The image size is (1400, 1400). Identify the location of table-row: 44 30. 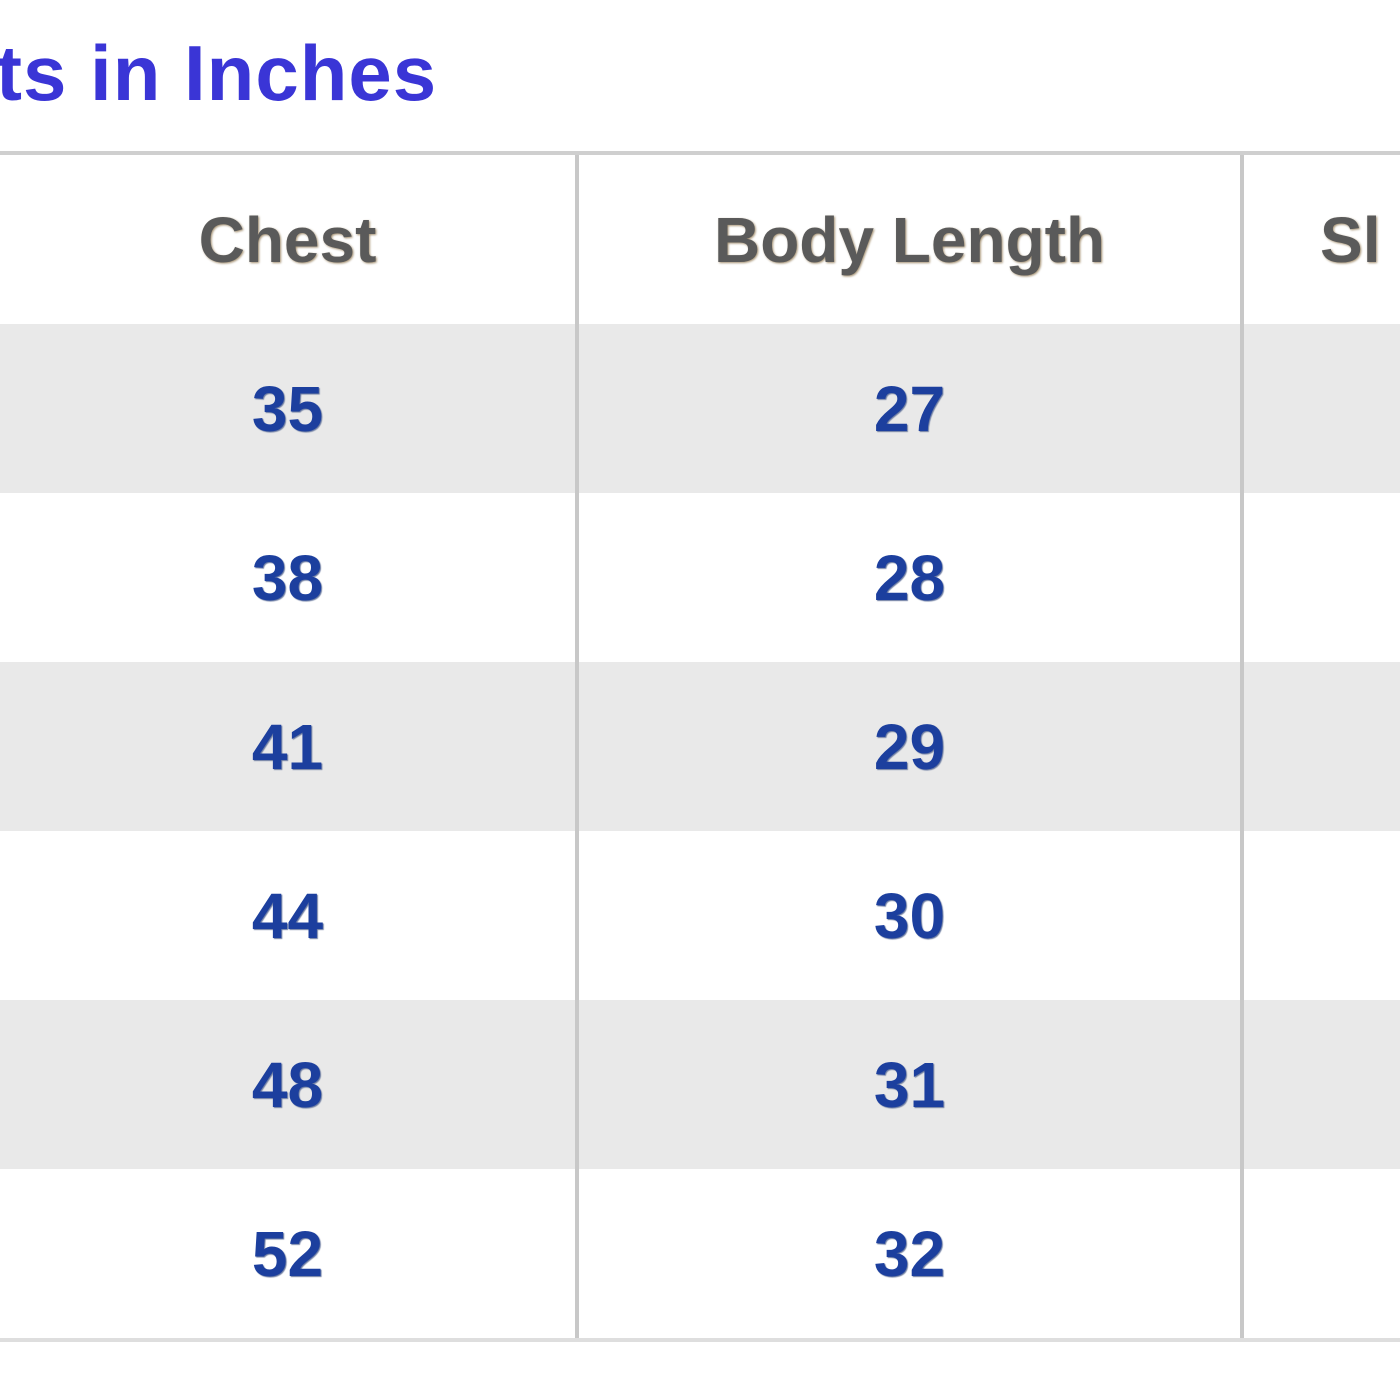
(700, 915).